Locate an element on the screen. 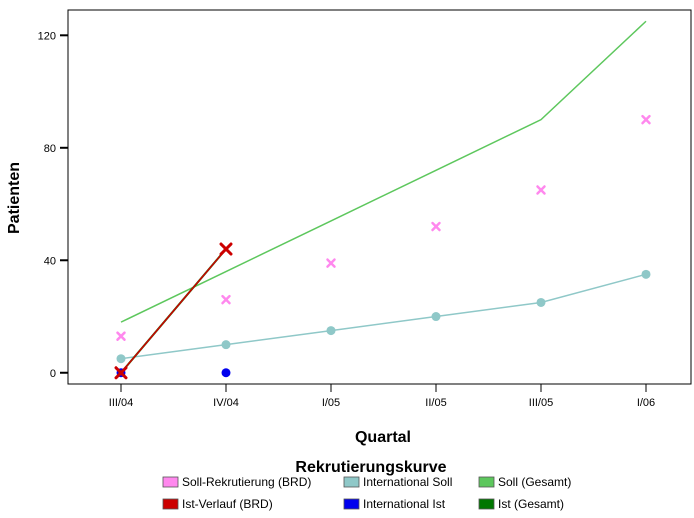  legend-label: Soll-Rekrutierung (BRD) is located at coordinates (246, 482).